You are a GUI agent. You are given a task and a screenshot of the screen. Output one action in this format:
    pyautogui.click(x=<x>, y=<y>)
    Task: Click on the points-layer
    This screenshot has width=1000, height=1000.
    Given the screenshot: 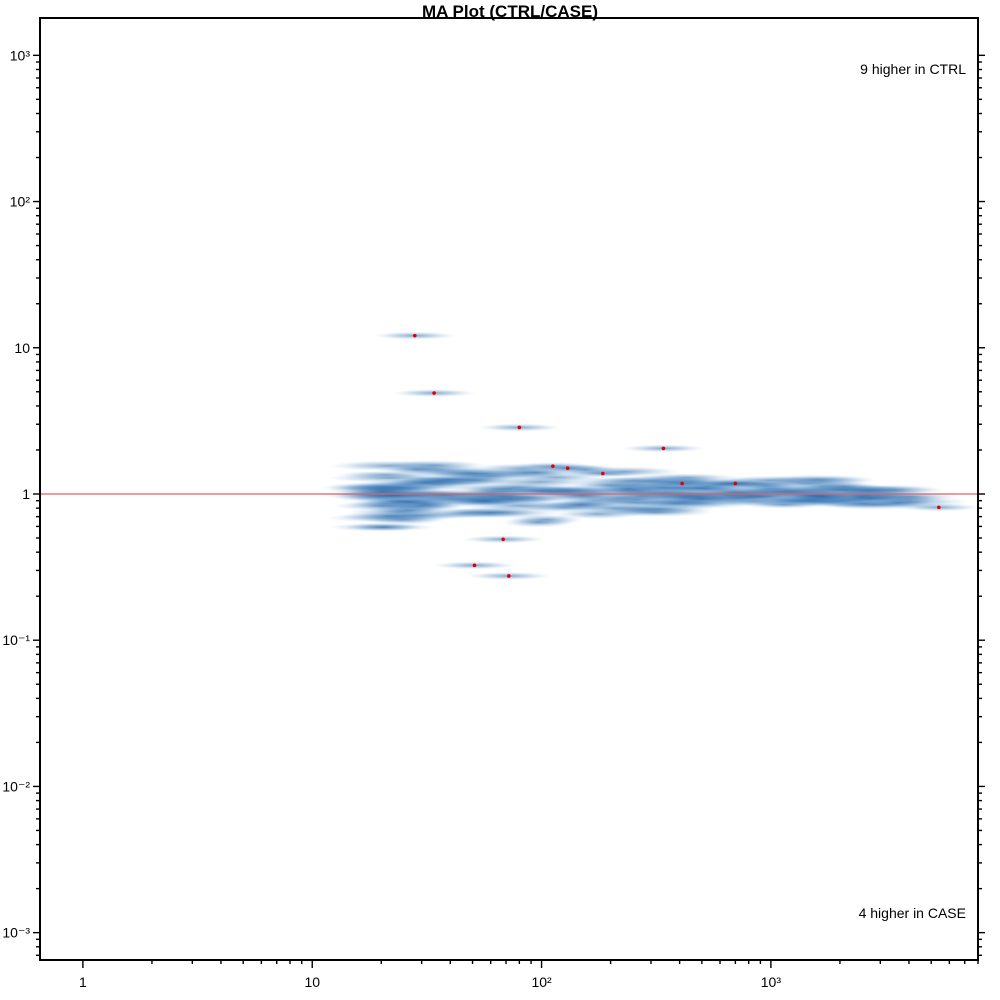 What is the action you would take?
    pyautogui.click(x=676, y=455)
    